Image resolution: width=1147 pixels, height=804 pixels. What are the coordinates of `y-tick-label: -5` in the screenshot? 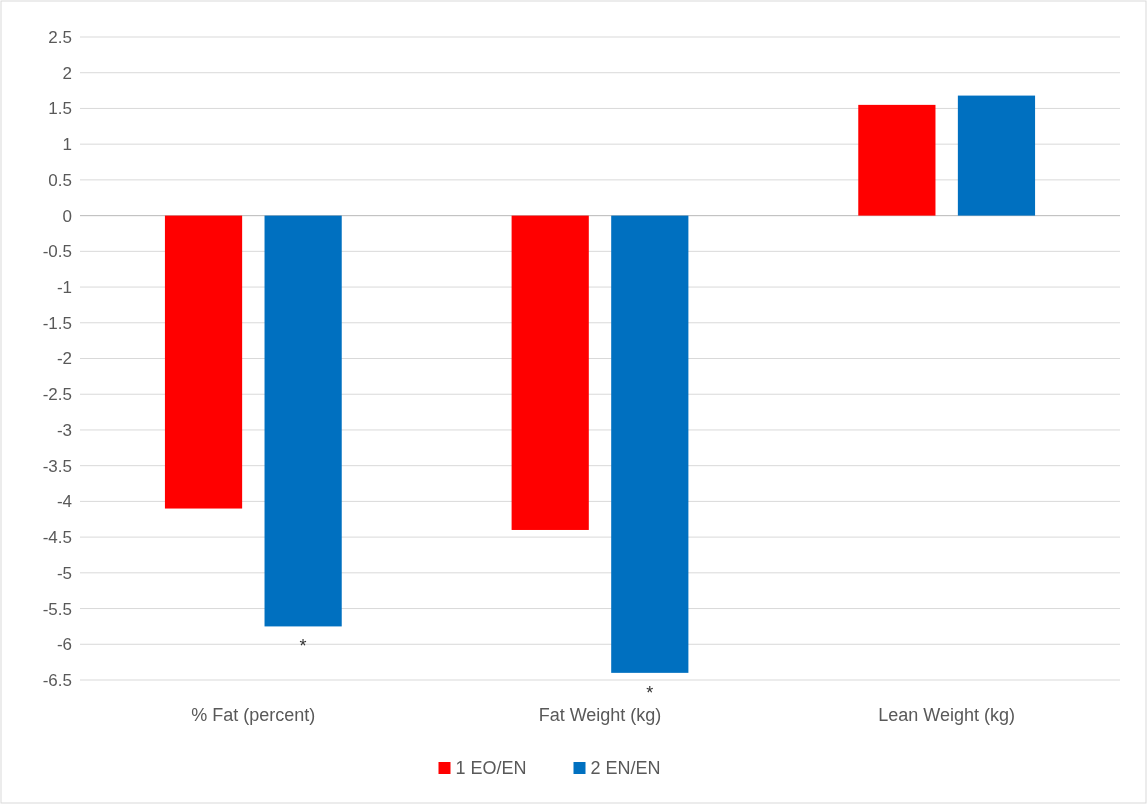 It's located at (64, 573).